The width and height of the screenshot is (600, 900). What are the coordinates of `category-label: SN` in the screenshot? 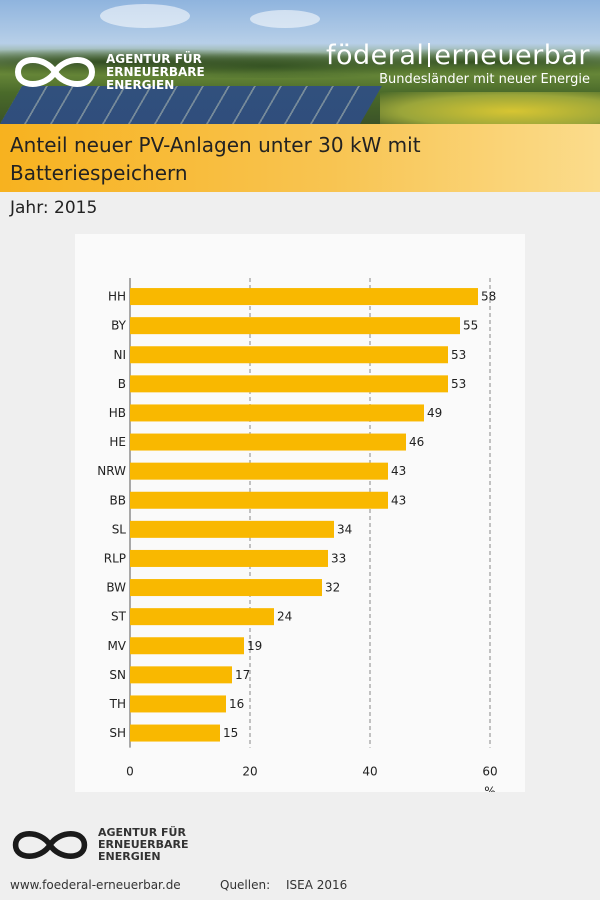 It's located at (117, 675).